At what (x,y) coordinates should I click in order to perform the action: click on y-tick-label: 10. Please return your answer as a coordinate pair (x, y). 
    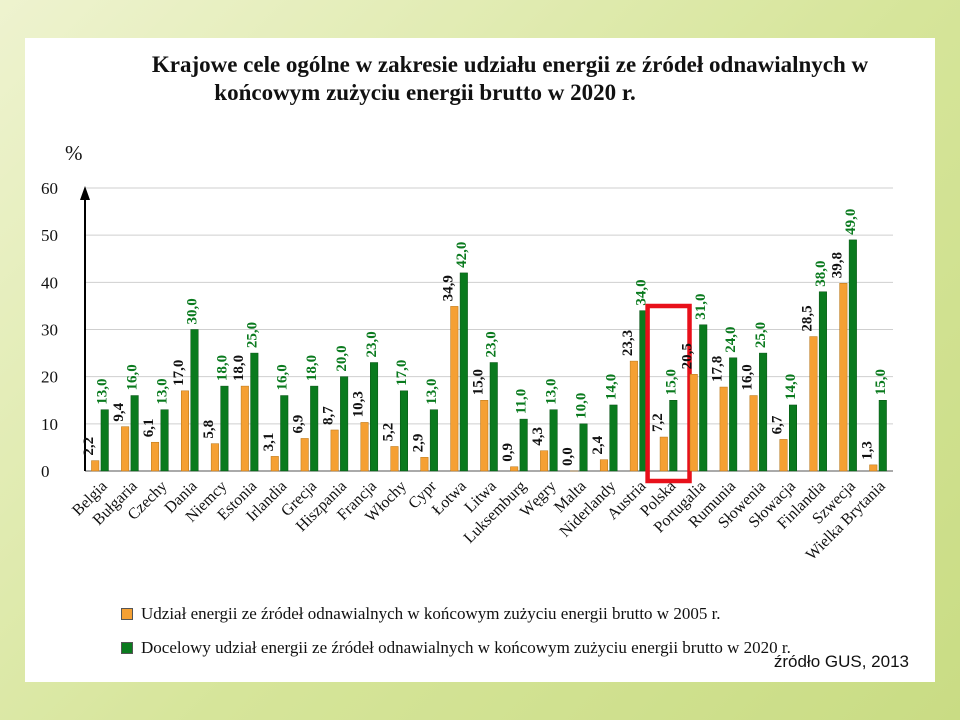
    Looking at the image, I should click on (49, 424).